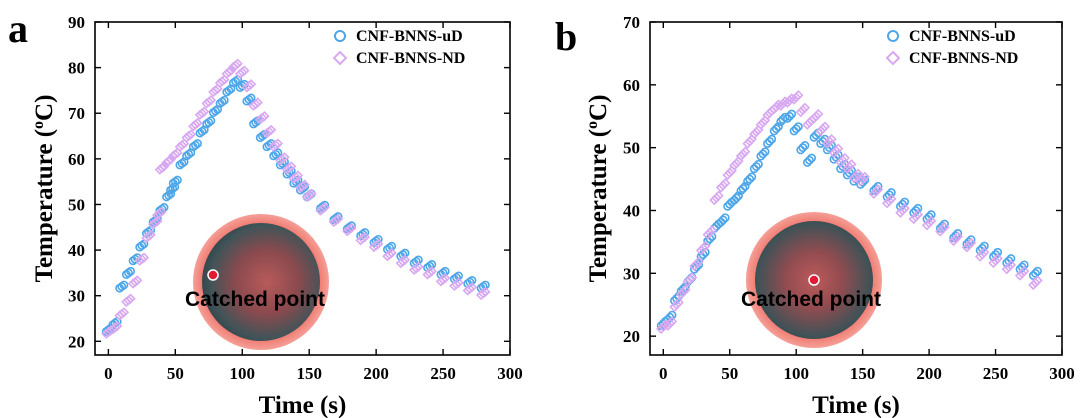  I want to click on panel-a-inset: Catched point, so click(257, 282).